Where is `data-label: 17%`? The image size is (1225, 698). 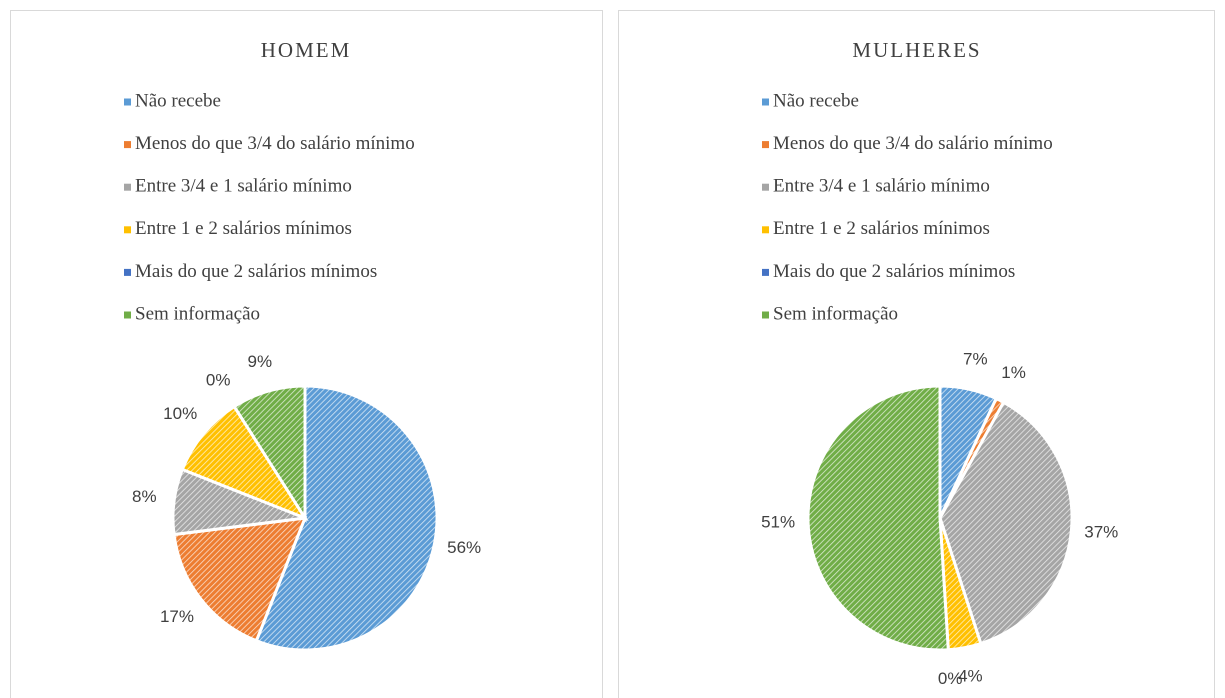 data-label: 17% is located at coordinates (177, 616).